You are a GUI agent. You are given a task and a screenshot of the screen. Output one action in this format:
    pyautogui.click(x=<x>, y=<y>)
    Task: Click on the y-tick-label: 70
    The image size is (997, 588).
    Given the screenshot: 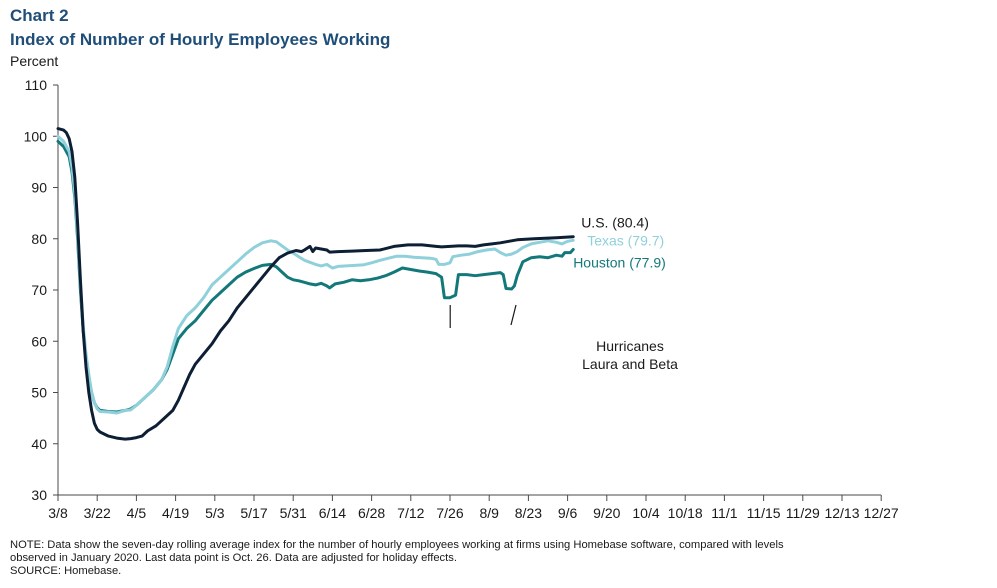 What is the action you would take?
    pyautogui.click(x=39, y=290)
    